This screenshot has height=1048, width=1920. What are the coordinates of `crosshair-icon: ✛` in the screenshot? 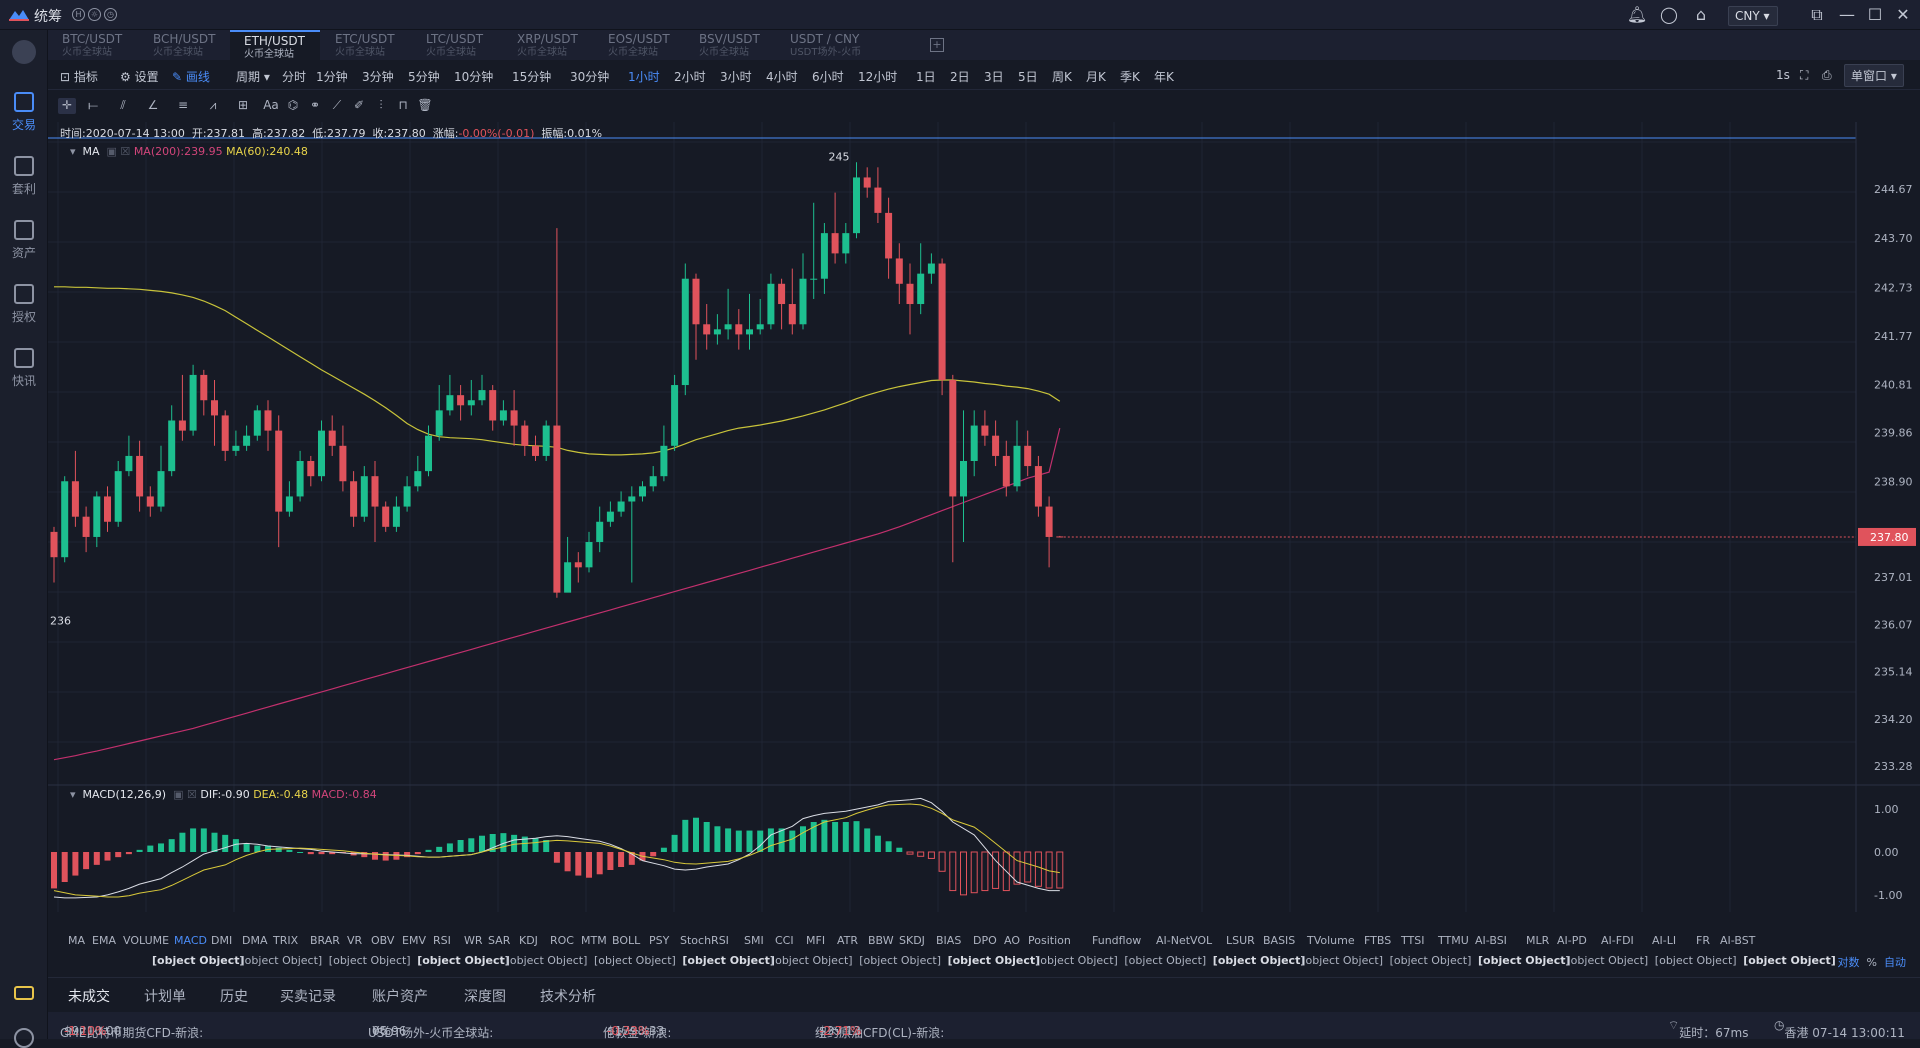 It's located at (67, 106).